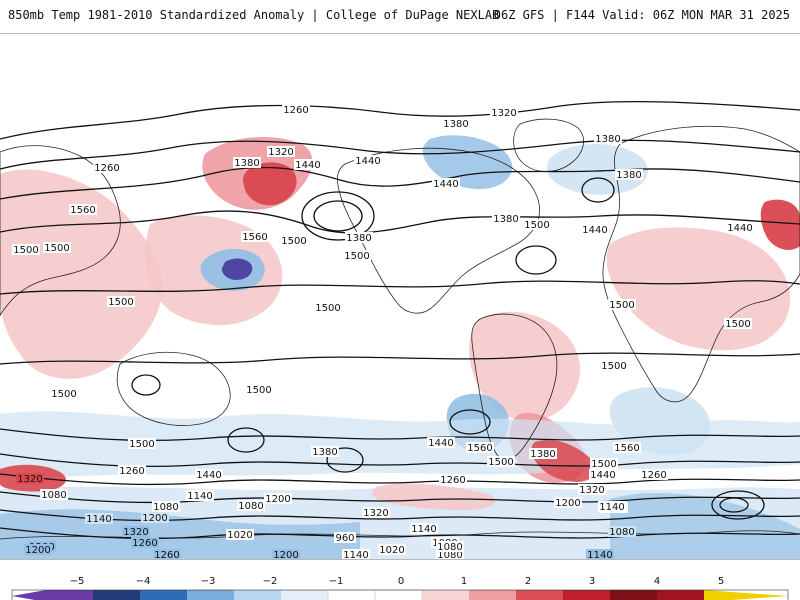 The image size is (800, 600). What do you see at coordinates (597, 169) in the screenshot?
I see `cold-anomaly-area` at bounding box center [597, 169].